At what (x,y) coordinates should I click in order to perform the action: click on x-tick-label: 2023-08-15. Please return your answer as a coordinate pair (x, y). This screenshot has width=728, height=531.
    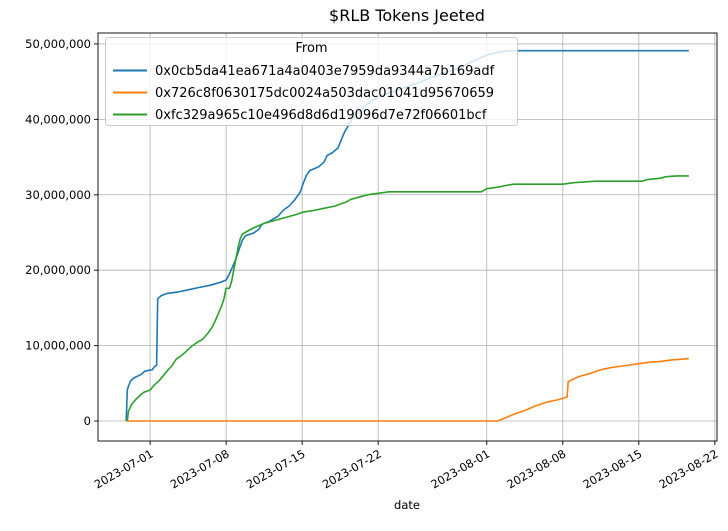
    Looking at the image, I should click on (612, 469).